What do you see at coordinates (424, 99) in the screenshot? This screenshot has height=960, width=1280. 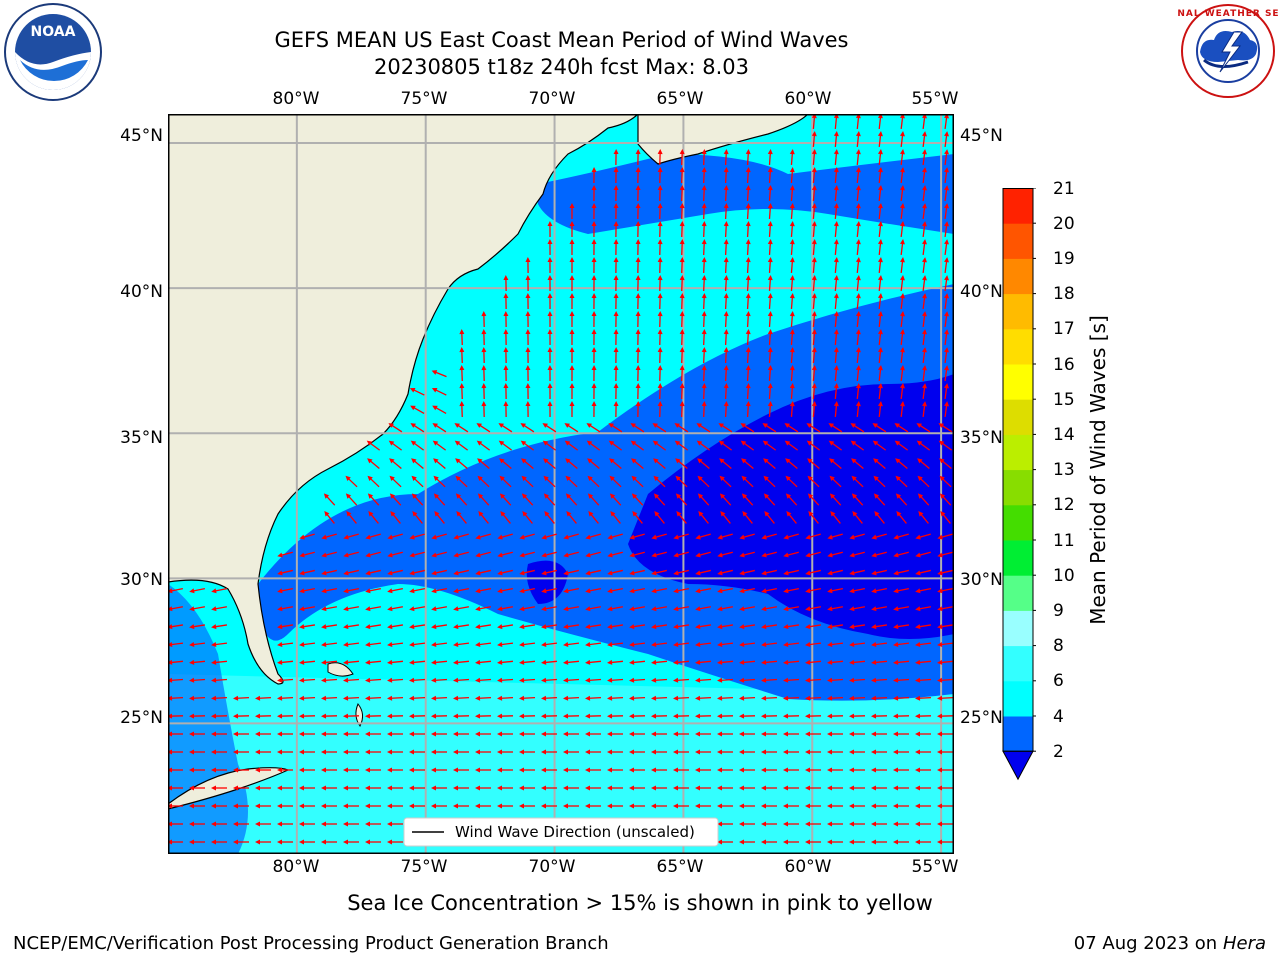 I see `lon-label-top-75w: 75°W` at bounding box center [424, 99].